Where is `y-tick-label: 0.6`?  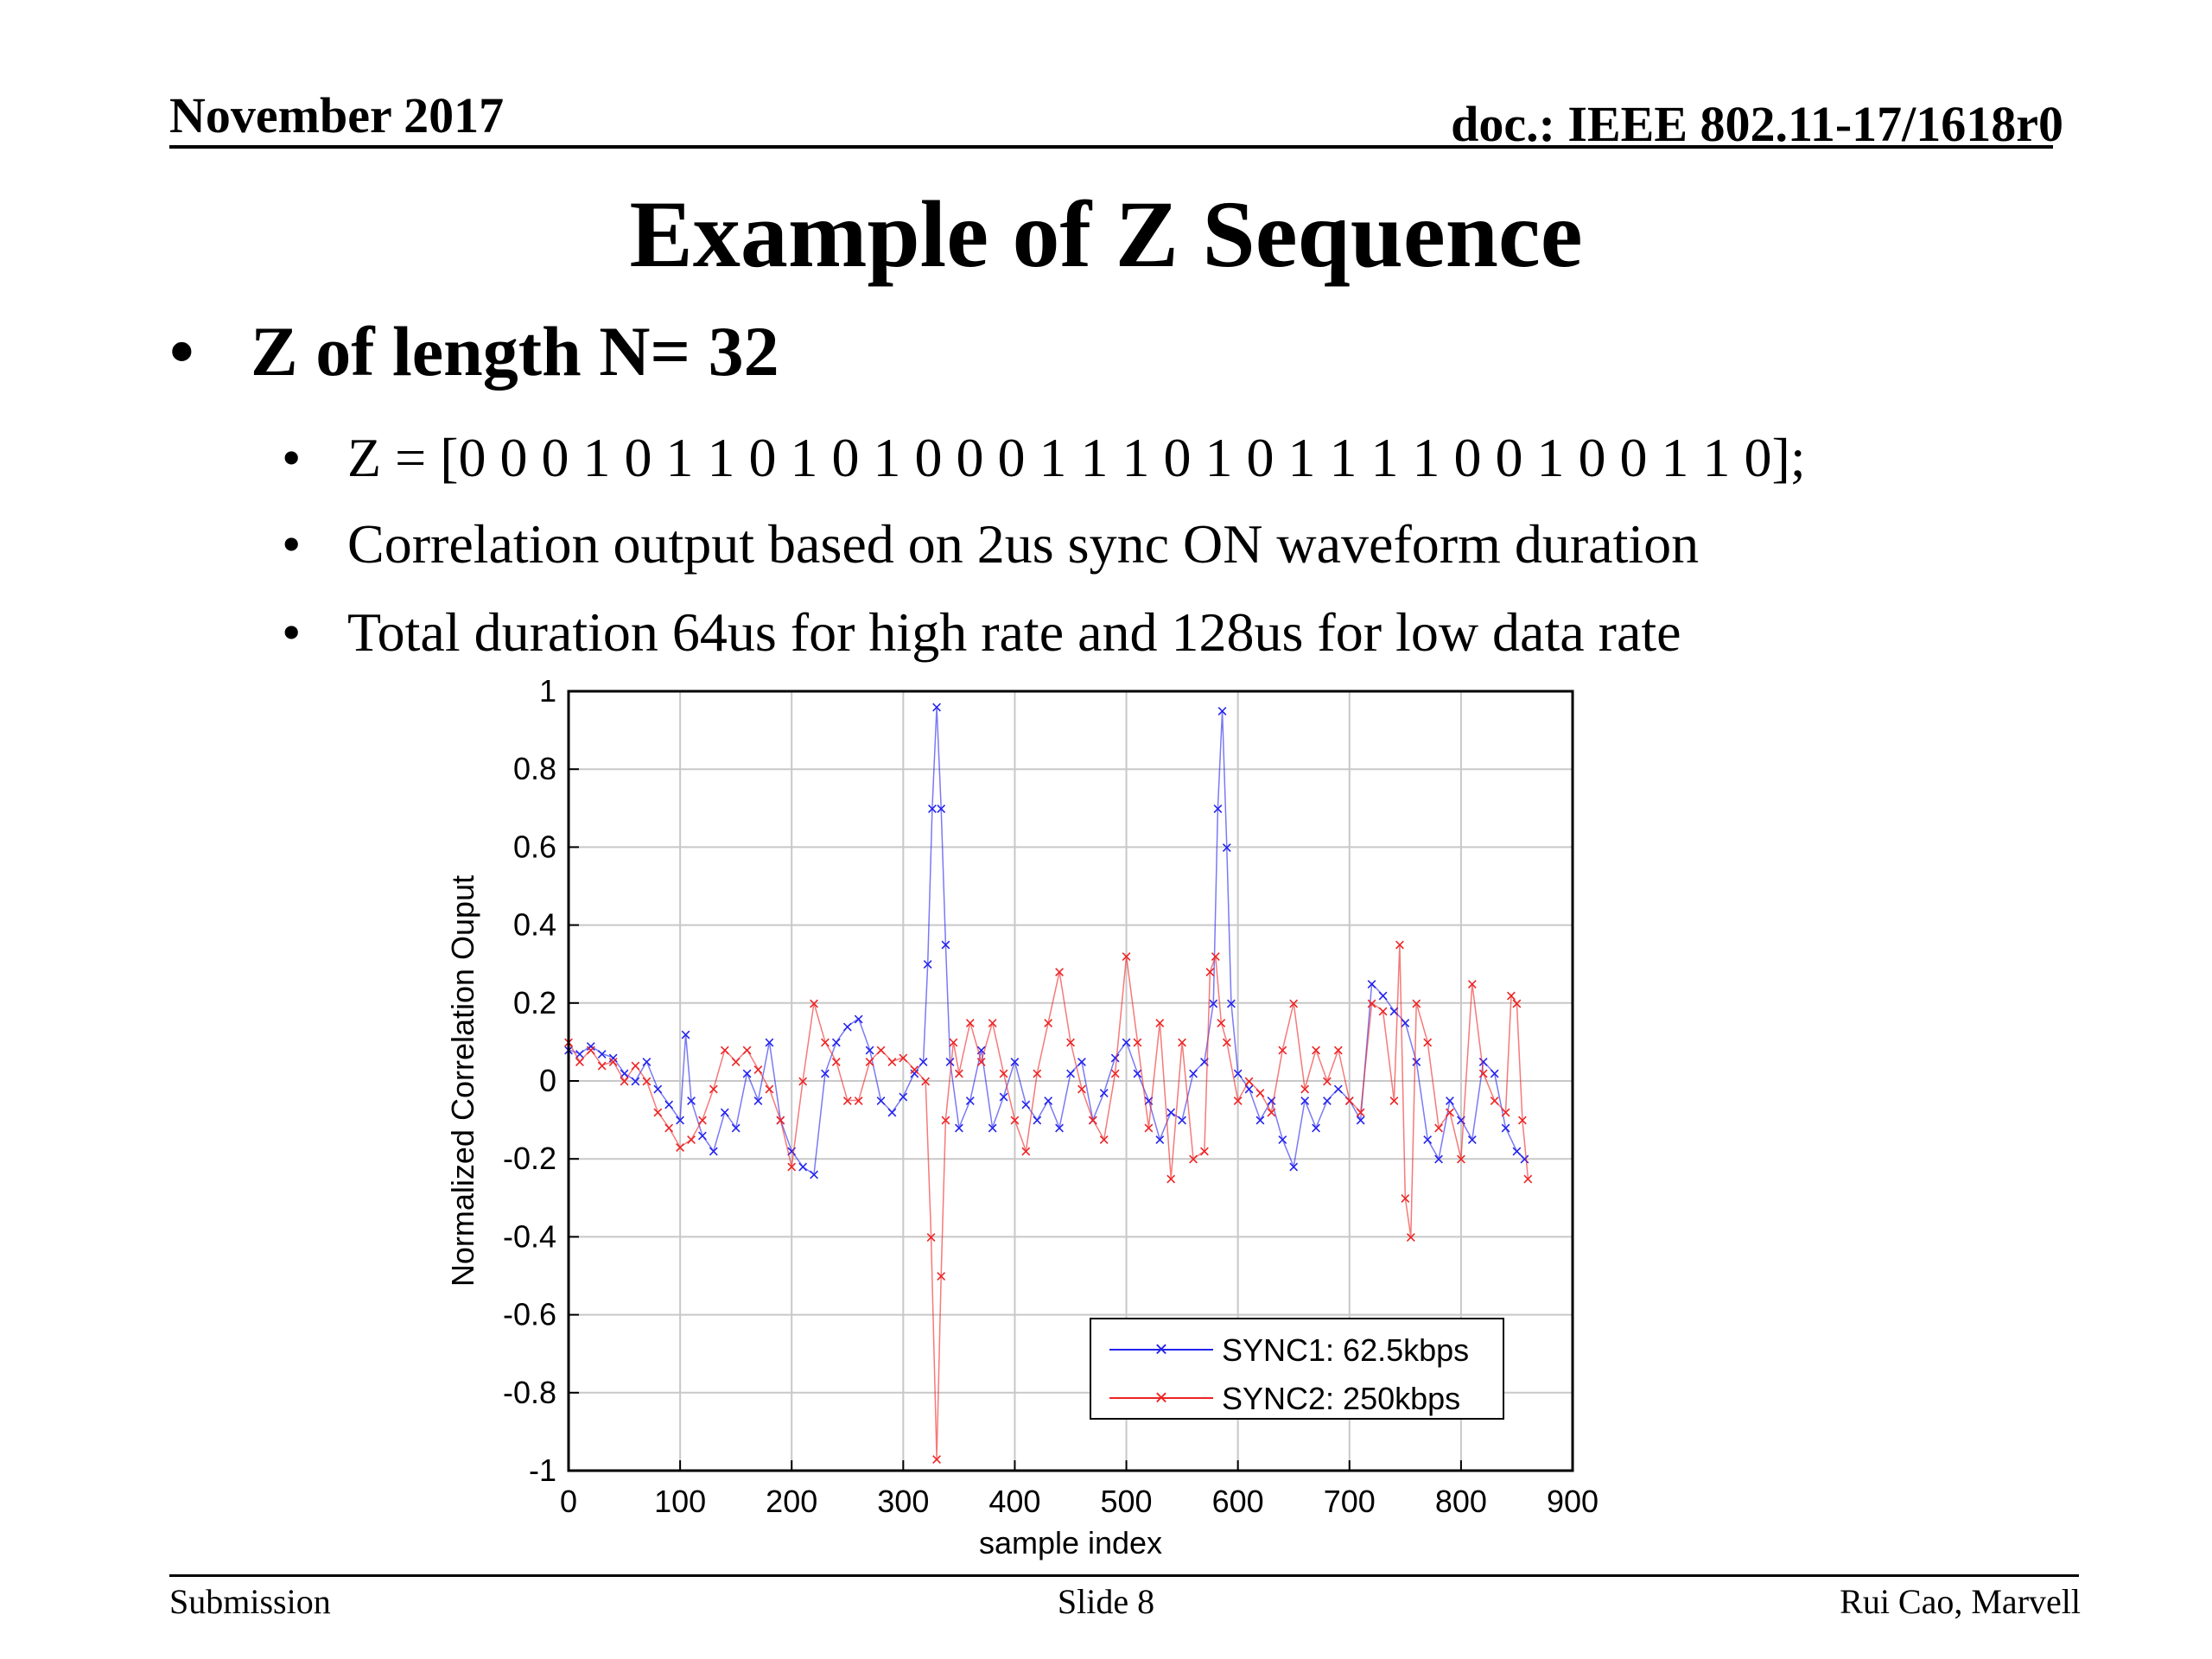 y-tick-label: 0.6 is located at coordinates (534, 846).